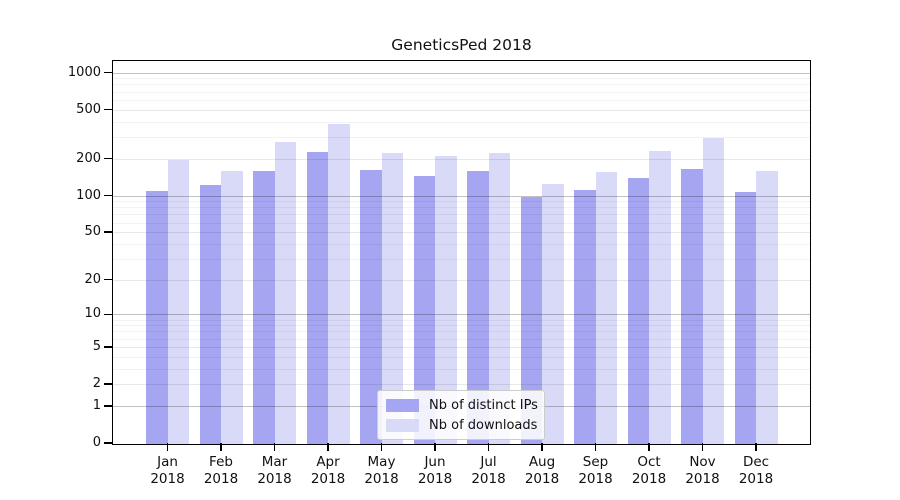 The height and width of the screenshot is (500, 900). What do you see at coordinates (446, 299) in the screenshot?
I see `bar-downloads-jun` at bounding box center [446, 299].